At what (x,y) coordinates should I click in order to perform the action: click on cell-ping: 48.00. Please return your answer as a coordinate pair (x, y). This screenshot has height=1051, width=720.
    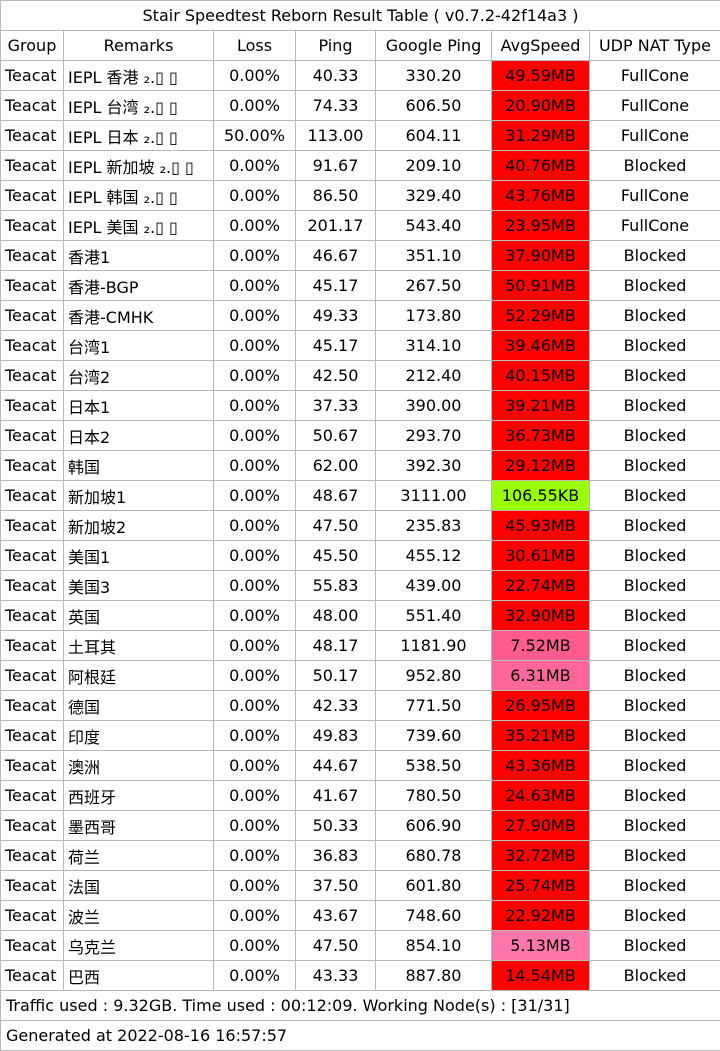
    Looking at the image, I should click on (336, 616).